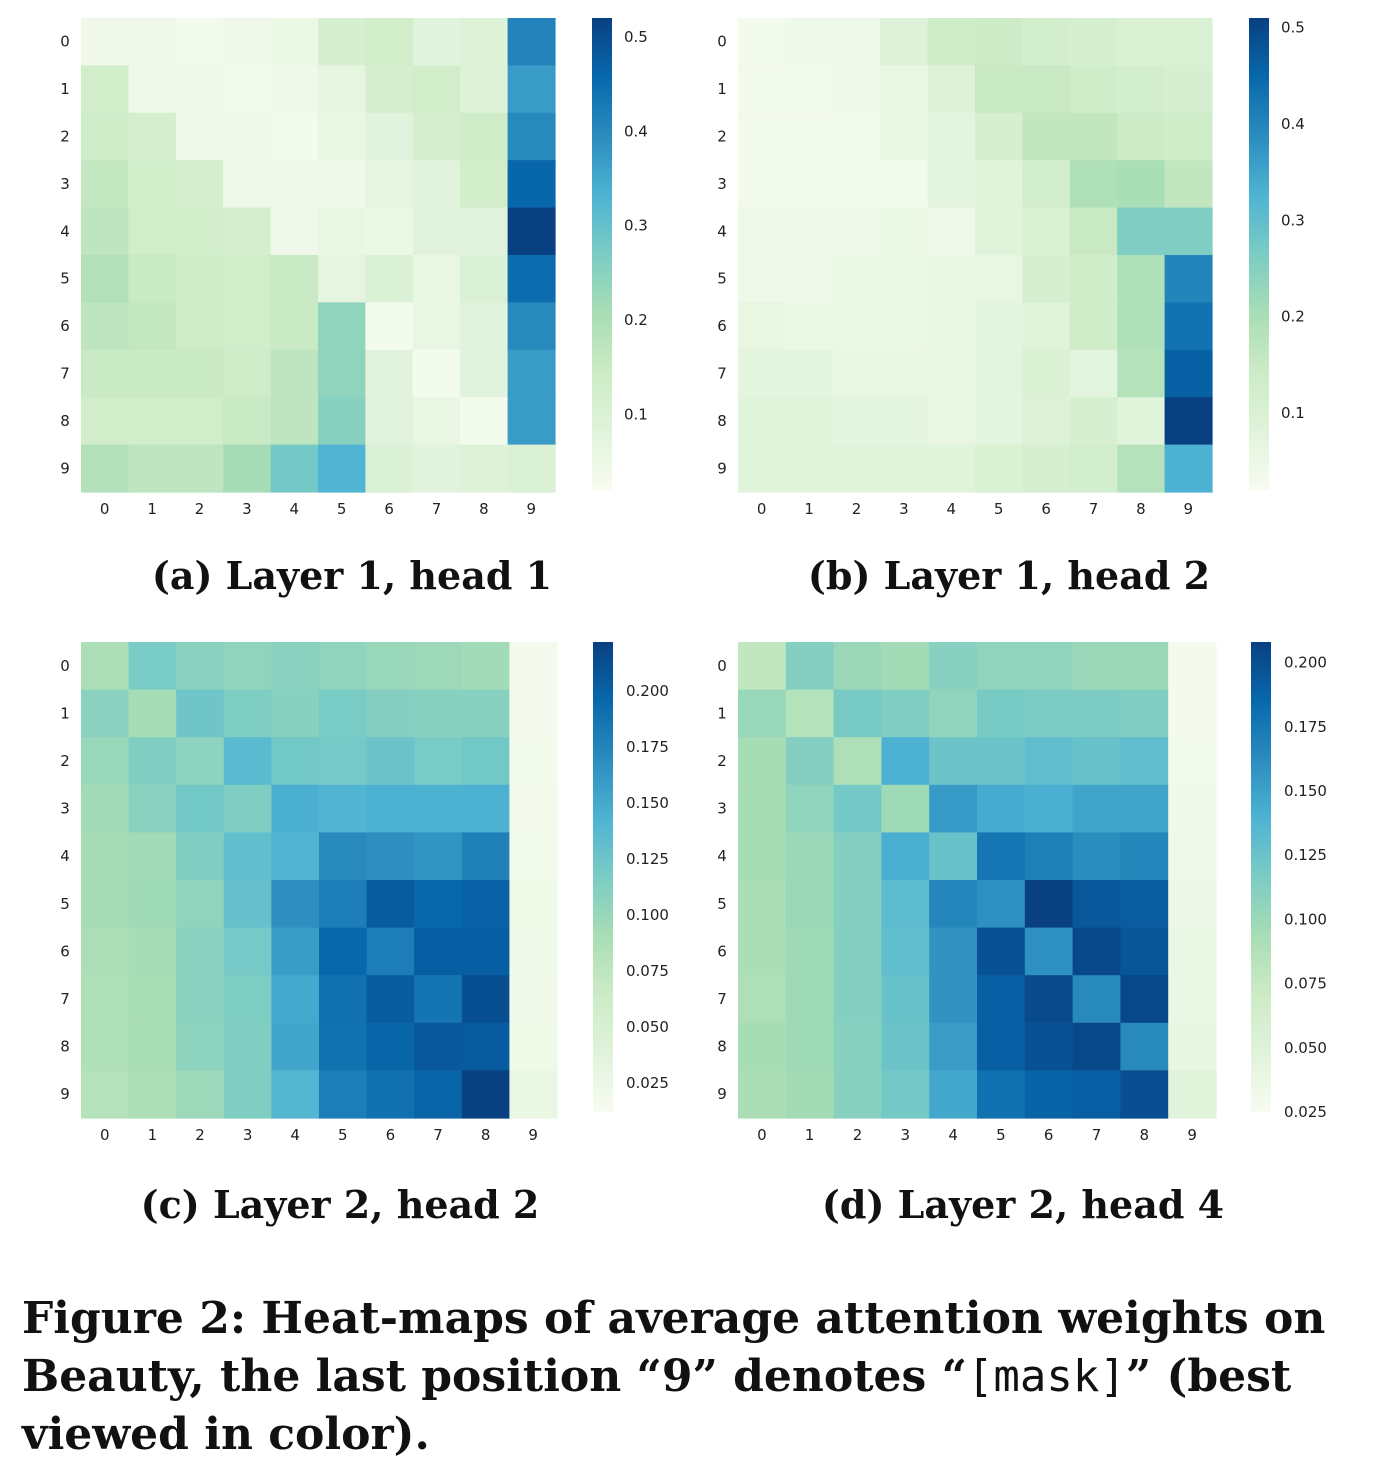 The width and height of the screenshot is (1398, 1464). Describe the element at coordinates (762, 1135) in the screenshot. I see `x-tick-label: 0` at that location.